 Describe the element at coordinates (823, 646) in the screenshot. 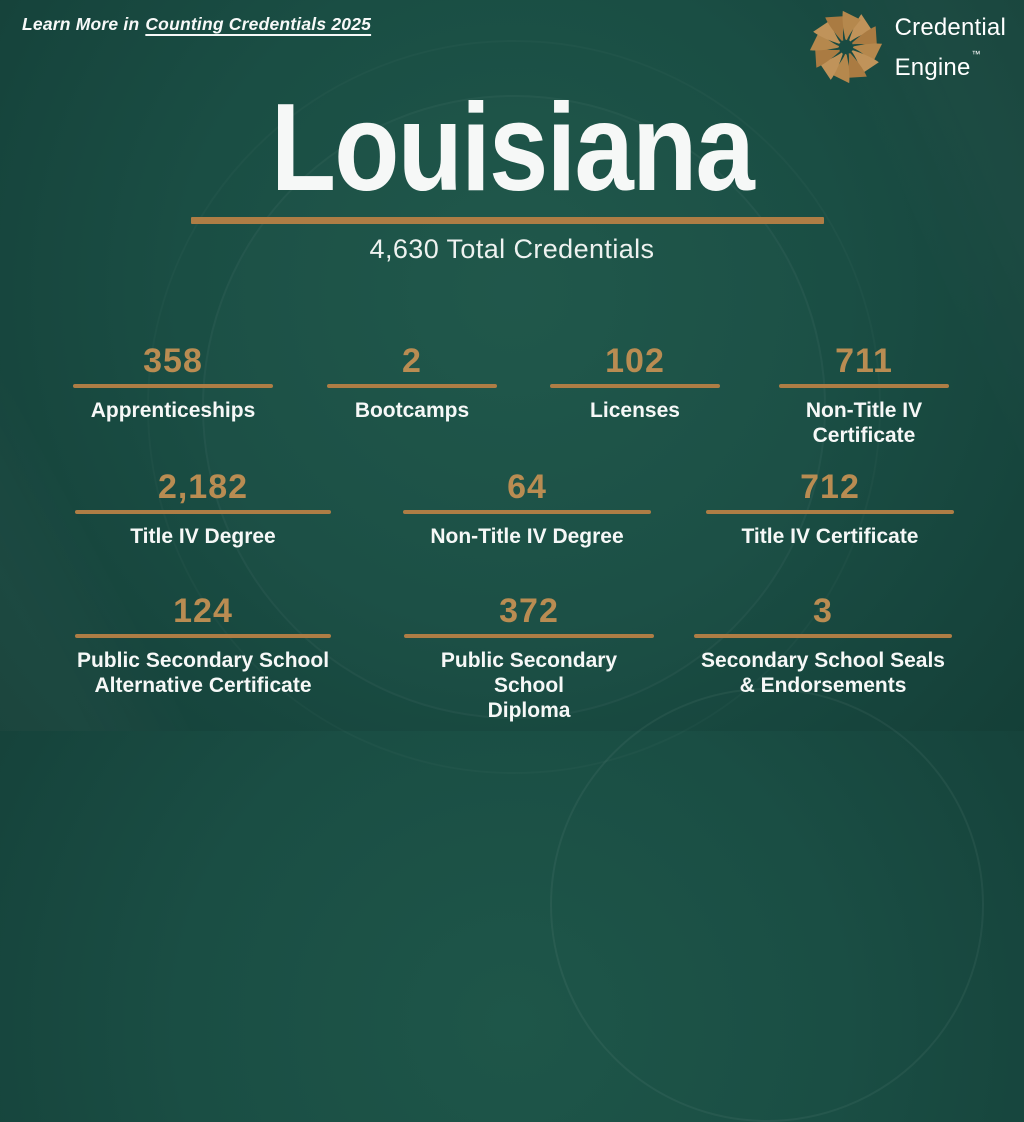

I see `stat-secondary-school-seals-endorsements: 3 Secondary School Seals & Endorsements` at that location.